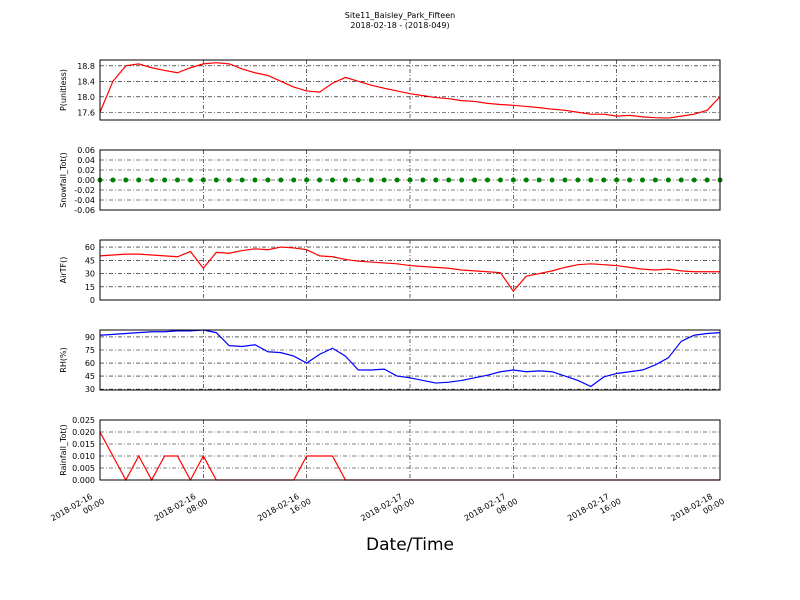 This screenshot has width=800, height=600. I want to click on y-tick-label: 18.0, so click(86, 97).